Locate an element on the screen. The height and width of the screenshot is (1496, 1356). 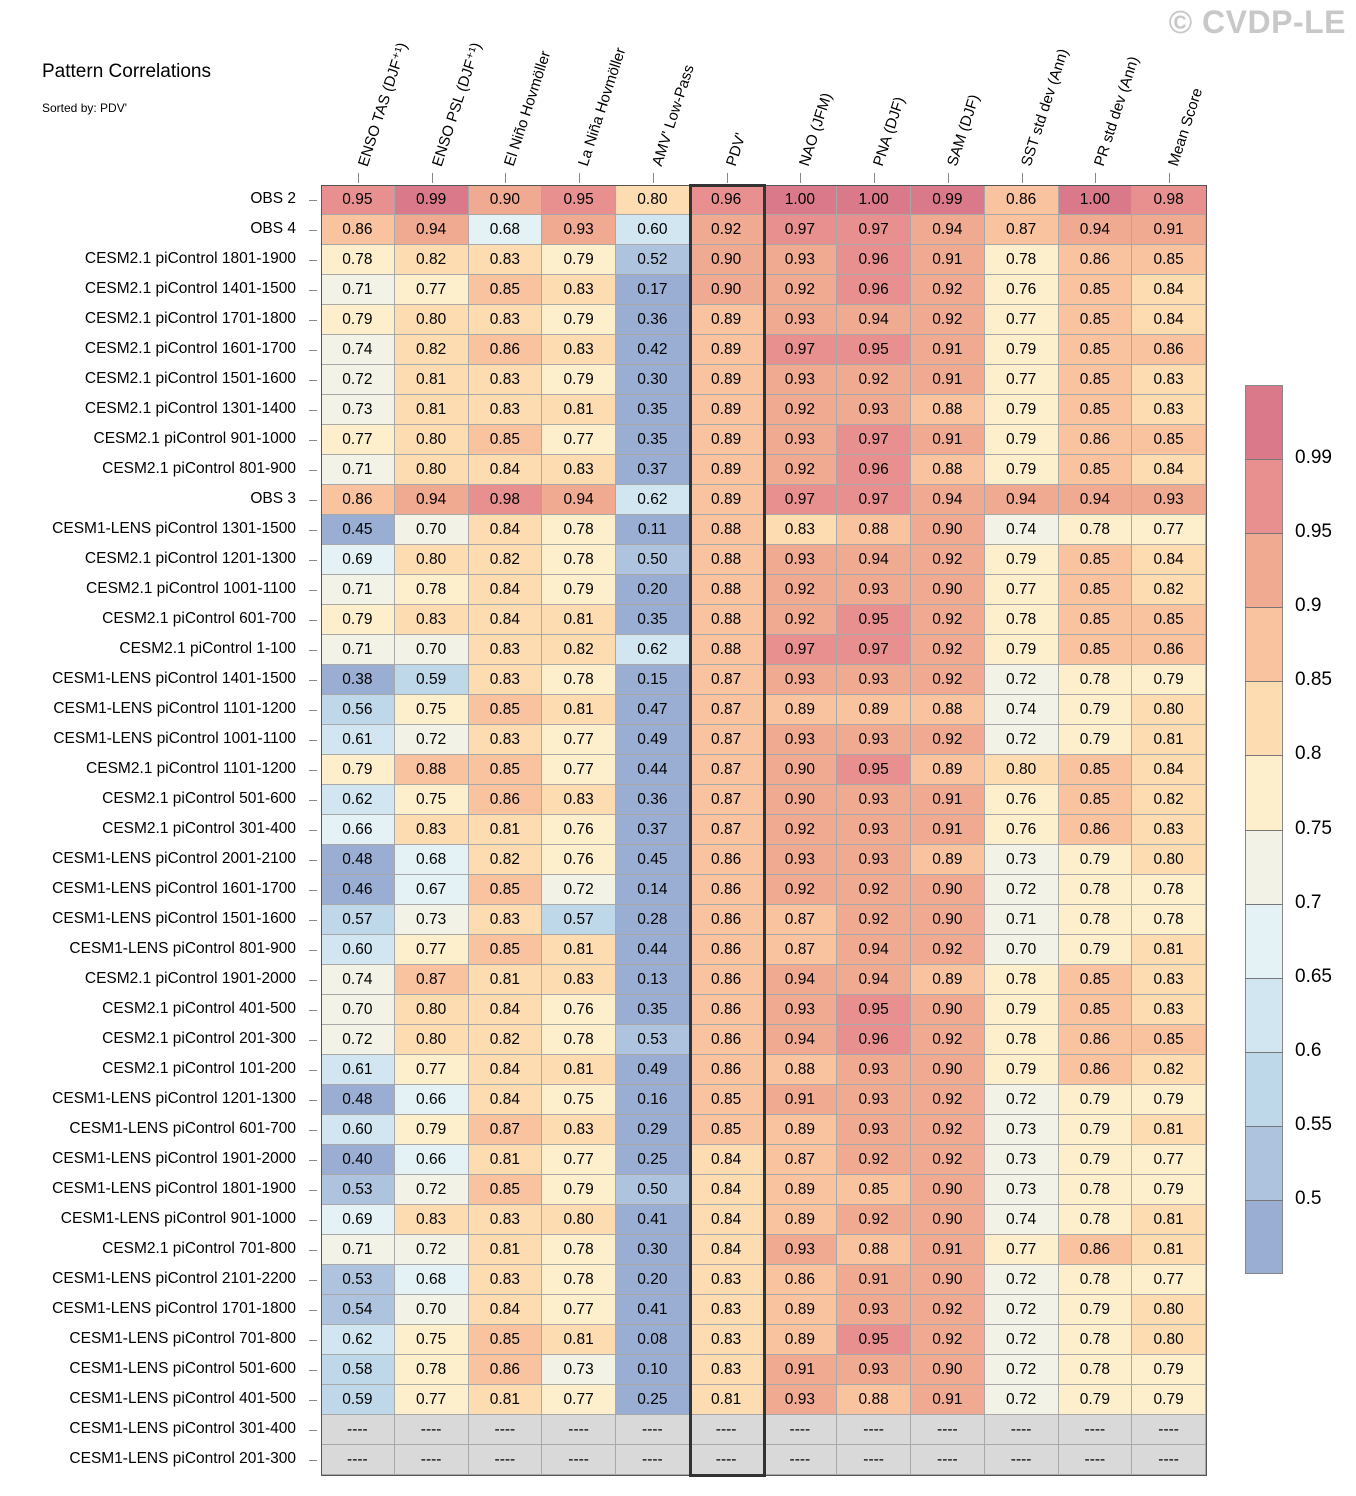
heatmap-cell: 0.95 is located at coordinates (874, 1010).